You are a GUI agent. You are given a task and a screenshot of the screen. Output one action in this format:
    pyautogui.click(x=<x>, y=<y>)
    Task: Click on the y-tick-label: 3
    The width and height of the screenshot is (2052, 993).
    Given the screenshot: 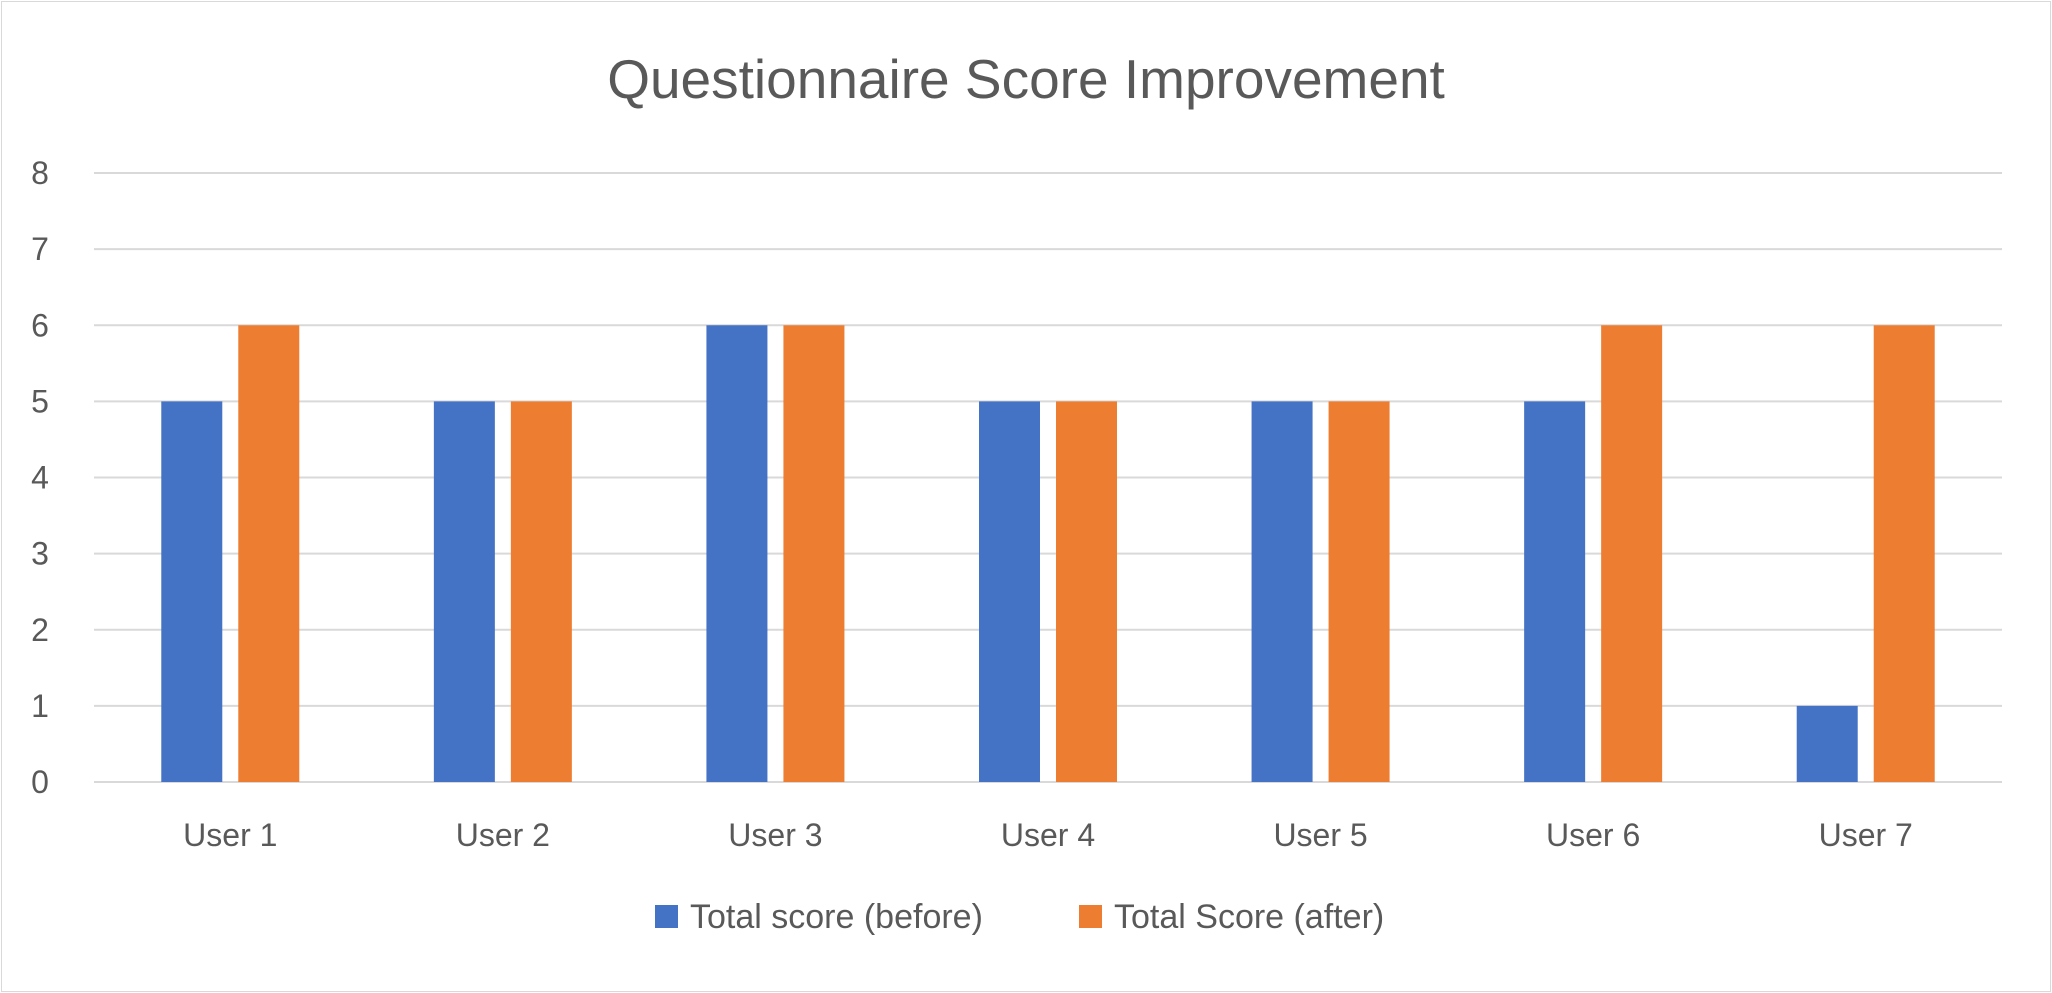 What is the action you would take?
    pyautogui.click(x=40, y=554)
    